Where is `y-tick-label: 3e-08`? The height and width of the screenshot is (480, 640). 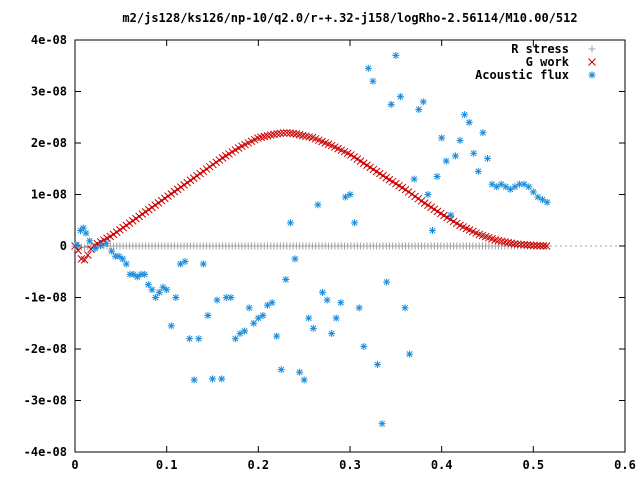 y-tick-label: 3e-08 is located at coordinates (49, 92).